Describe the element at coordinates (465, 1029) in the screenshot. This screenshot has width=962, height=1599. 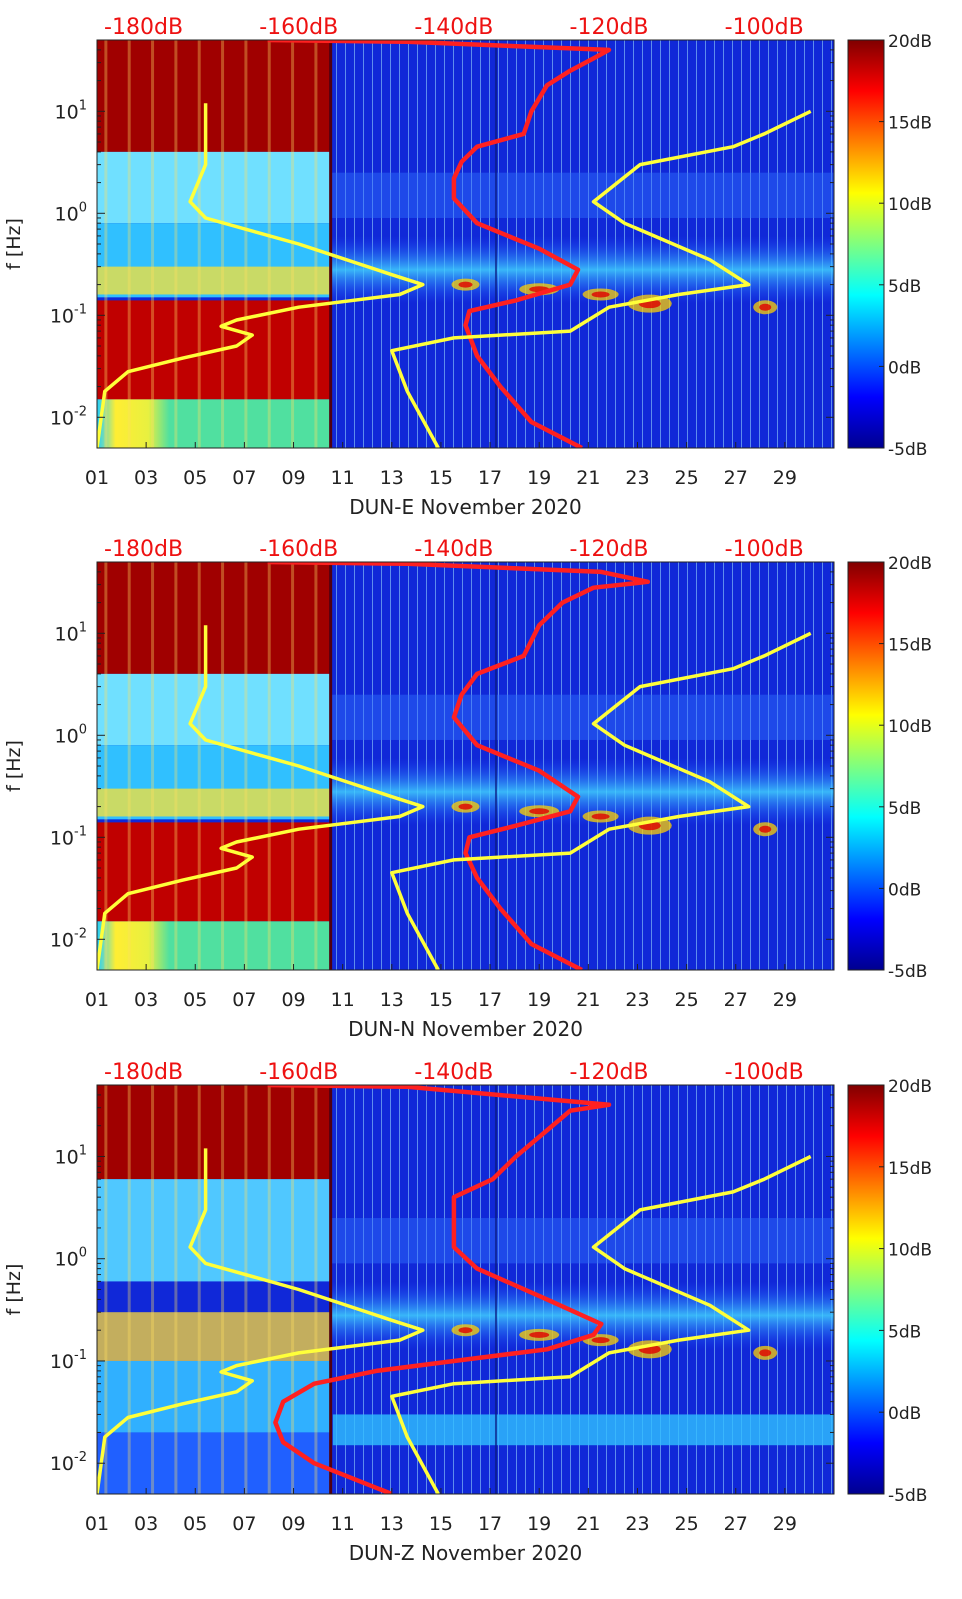
I see `x-axis-label: DUN-N November 2020` at that location.